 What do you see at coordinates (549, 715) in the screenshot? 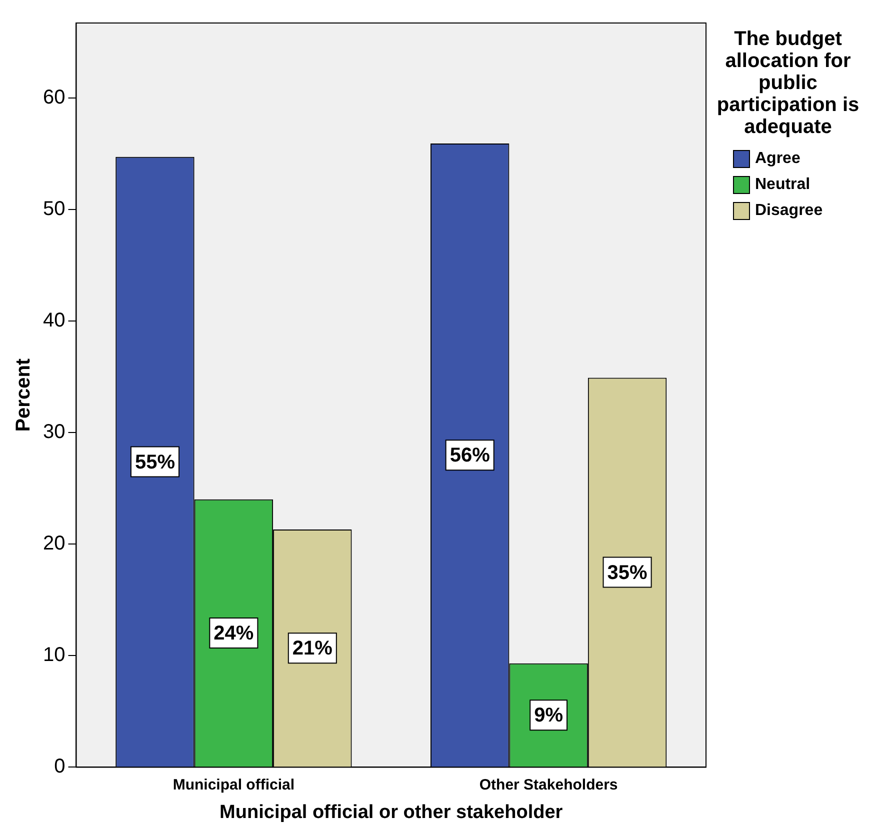
I see `data-label: 9%` at bounding box center [549, 715].